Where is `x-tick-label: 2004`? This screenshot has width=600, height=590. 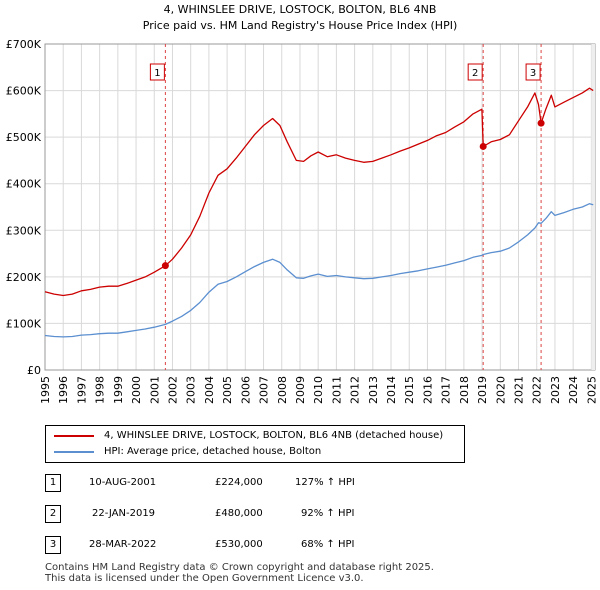 x-tick-label: 2004 is located at coordinates (209, 390).